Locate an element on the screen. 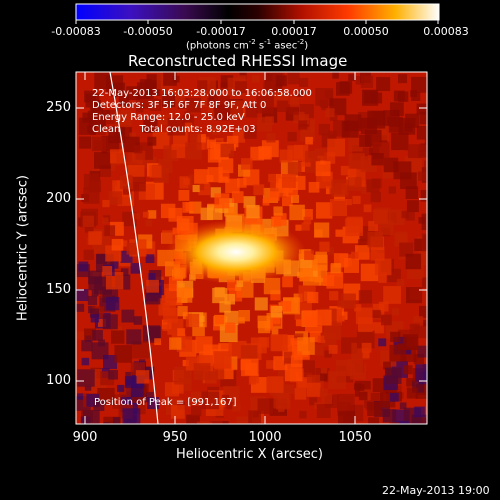 This screenshot has width=500, height=500. y-axis-label: Heliocentric Y (arcsec) is located at coordinates (23, 248).